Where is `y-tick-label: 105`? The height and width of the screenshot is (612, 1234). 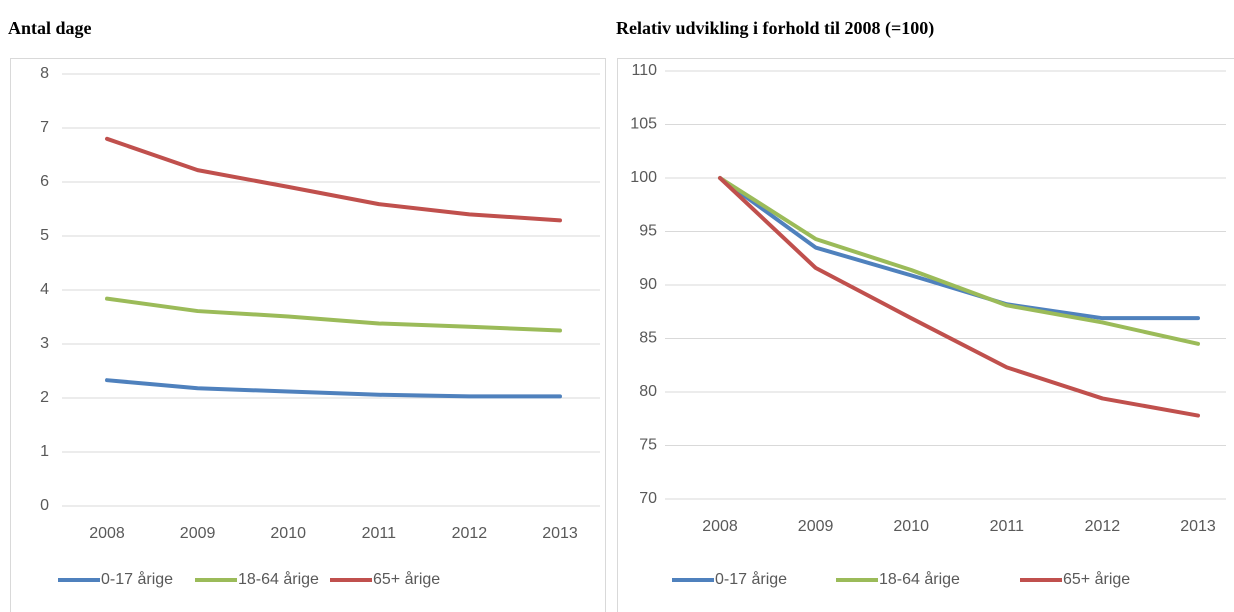
y-tick-label: 105 is located at coordinates (643, 124).